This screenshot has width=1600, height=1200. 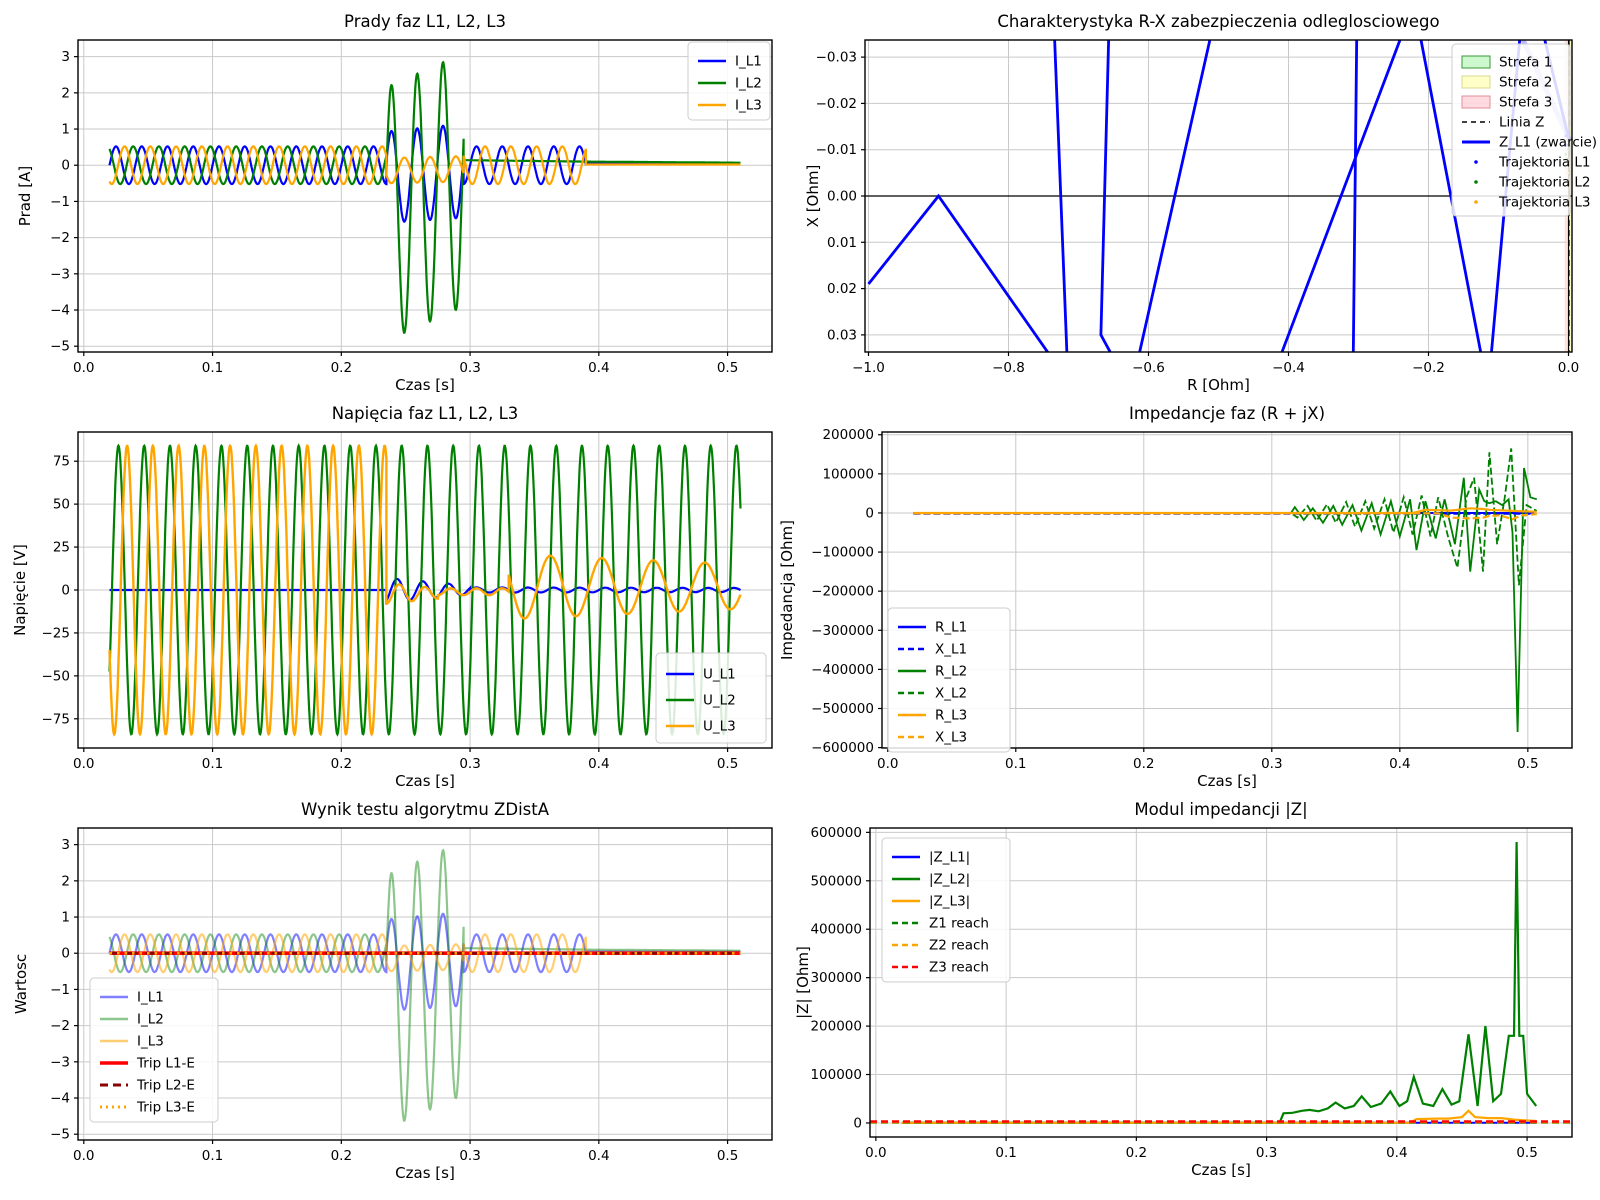 I want to click on chart-title: Wynik testu algorytmu ZDistA, so click(x=425, y=809).